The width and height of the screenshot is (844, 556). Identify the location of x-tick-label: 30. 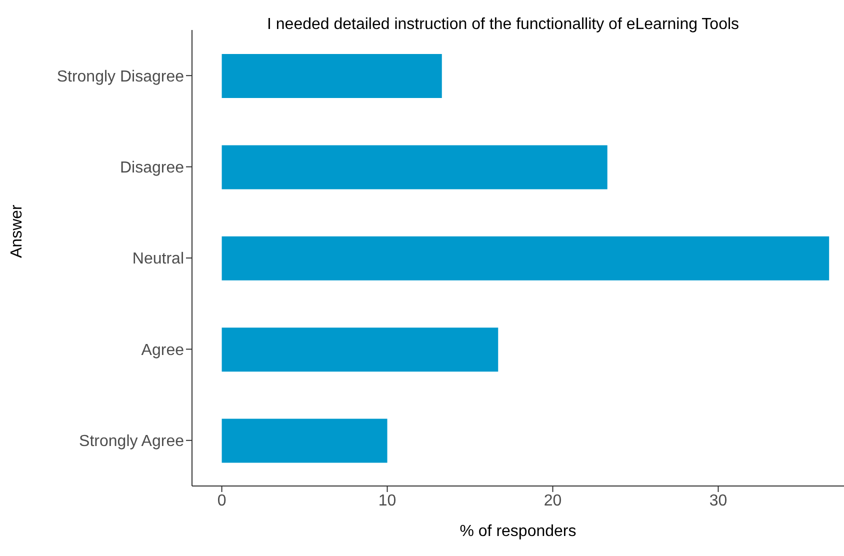
(718, 501).